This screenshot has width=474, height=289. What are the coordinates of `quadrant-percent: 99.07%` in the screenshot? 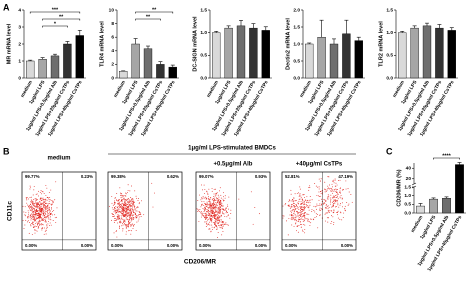 It's located at (206, 176).